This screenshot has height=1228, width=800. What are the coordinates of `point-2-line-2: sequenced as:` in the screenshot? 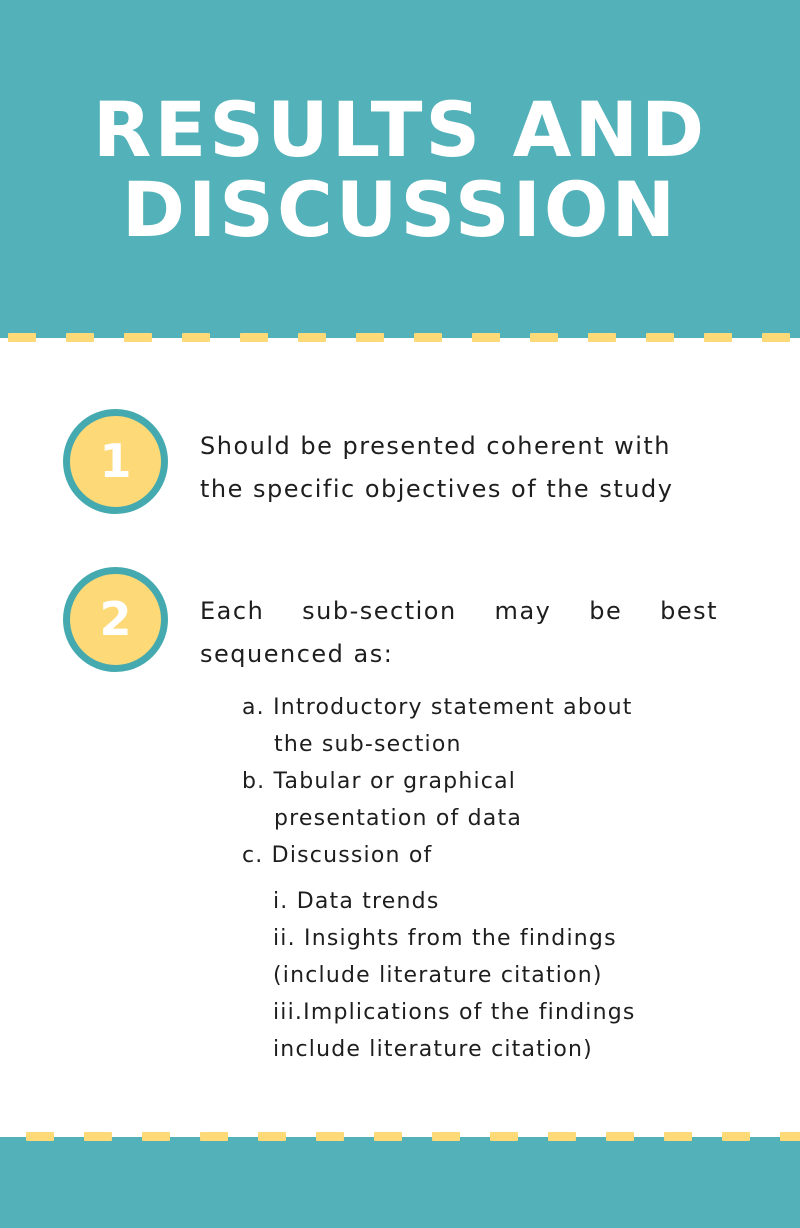 It's located at (297, 654).